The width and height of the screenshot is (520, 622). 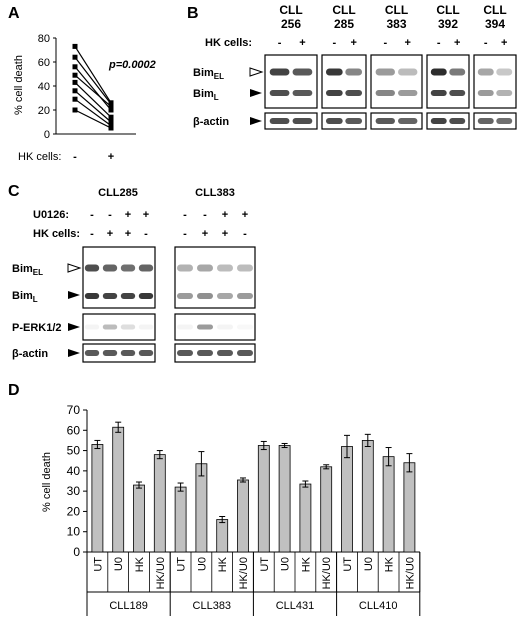 What do you see at coordinates (193, 13) in the screenshot?
I see `panel-b-label: B` at bounding box center [193, 13].